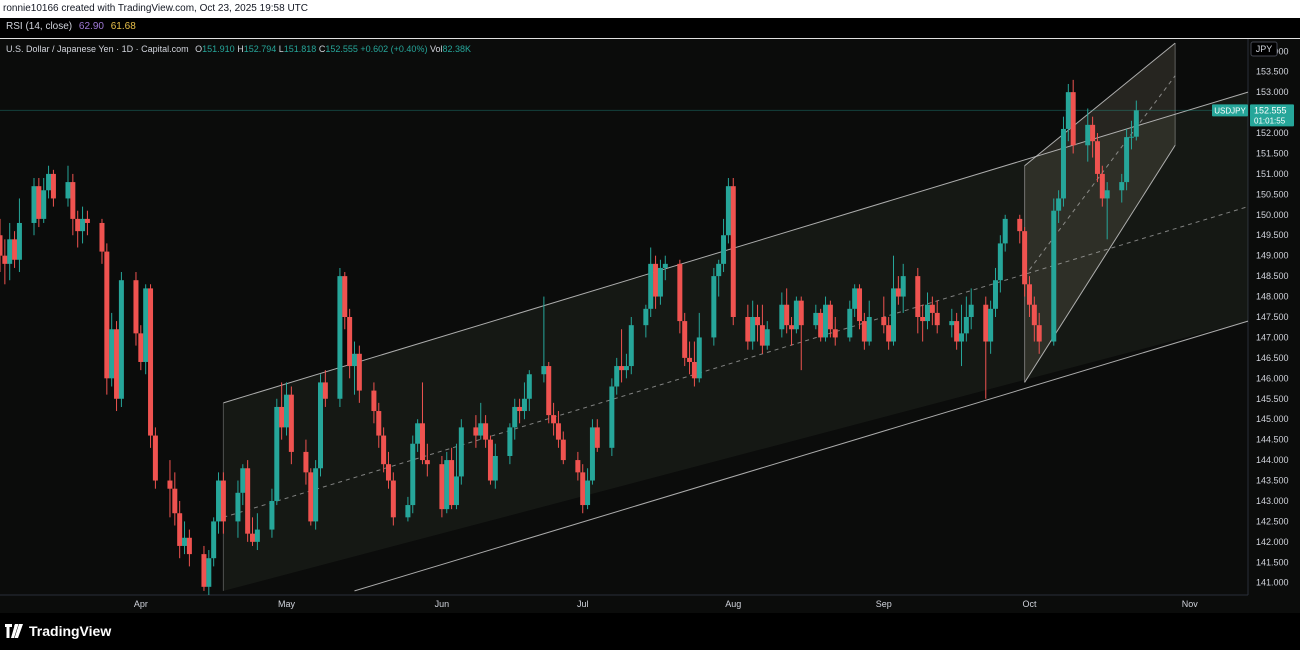 This screenshot has height=650, width=1300. Describe the element at coordinates (57, 631) in the screenshot. I see `tradingview-brand: TradingView` at that location.